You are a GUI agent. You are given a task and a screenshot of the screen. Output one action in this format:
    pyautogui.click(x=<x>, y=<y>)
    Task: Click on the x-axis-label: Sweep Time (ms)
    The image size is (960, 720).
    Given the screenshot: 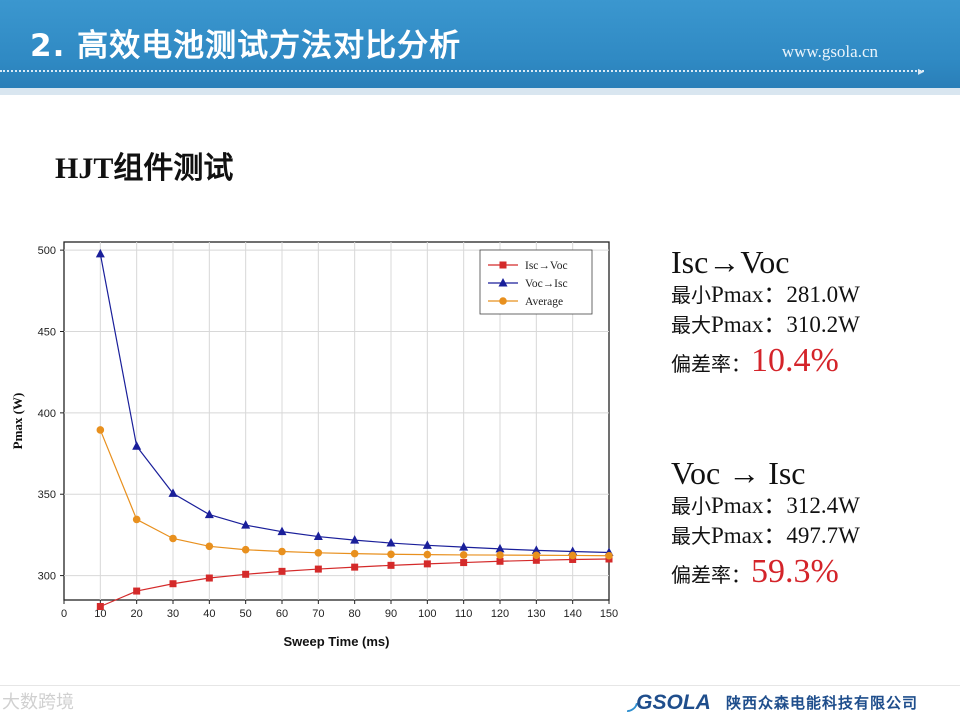 What is the action you would take?
    pyautogui.click(x=337, y=641)
    